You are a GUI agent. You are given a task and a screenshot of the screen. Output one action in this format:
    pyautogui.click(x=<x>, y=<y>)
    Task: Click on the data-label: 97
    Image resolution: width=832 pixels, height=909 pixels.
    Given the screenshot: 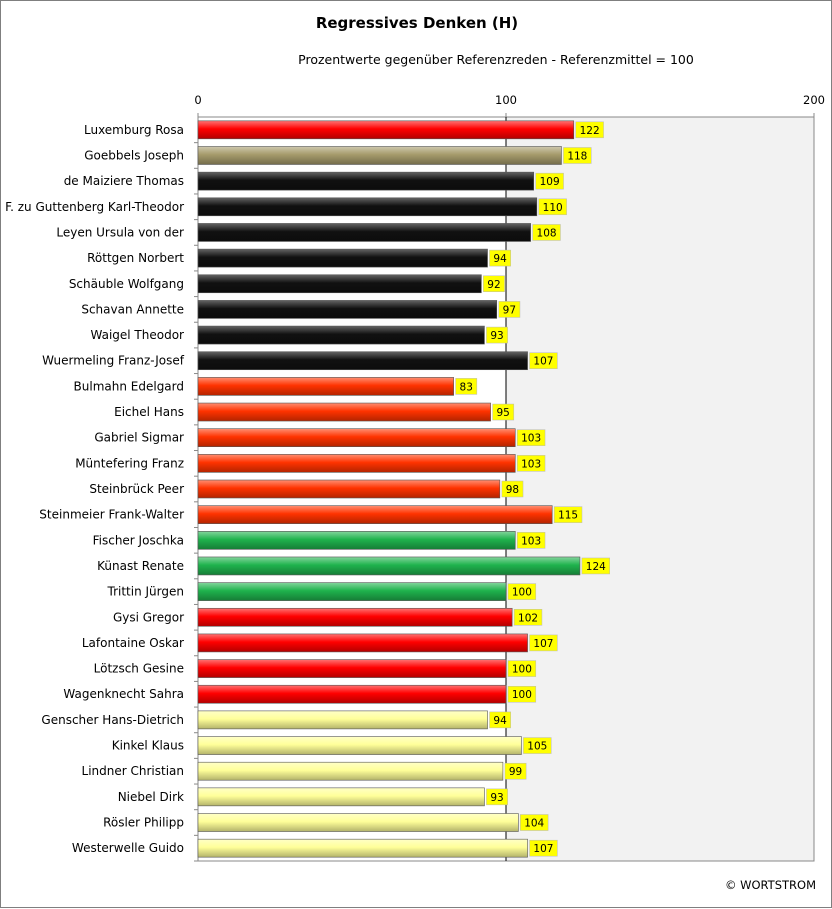 What is the action you would take?
    pyautogui.click(x=509, y=310)
    